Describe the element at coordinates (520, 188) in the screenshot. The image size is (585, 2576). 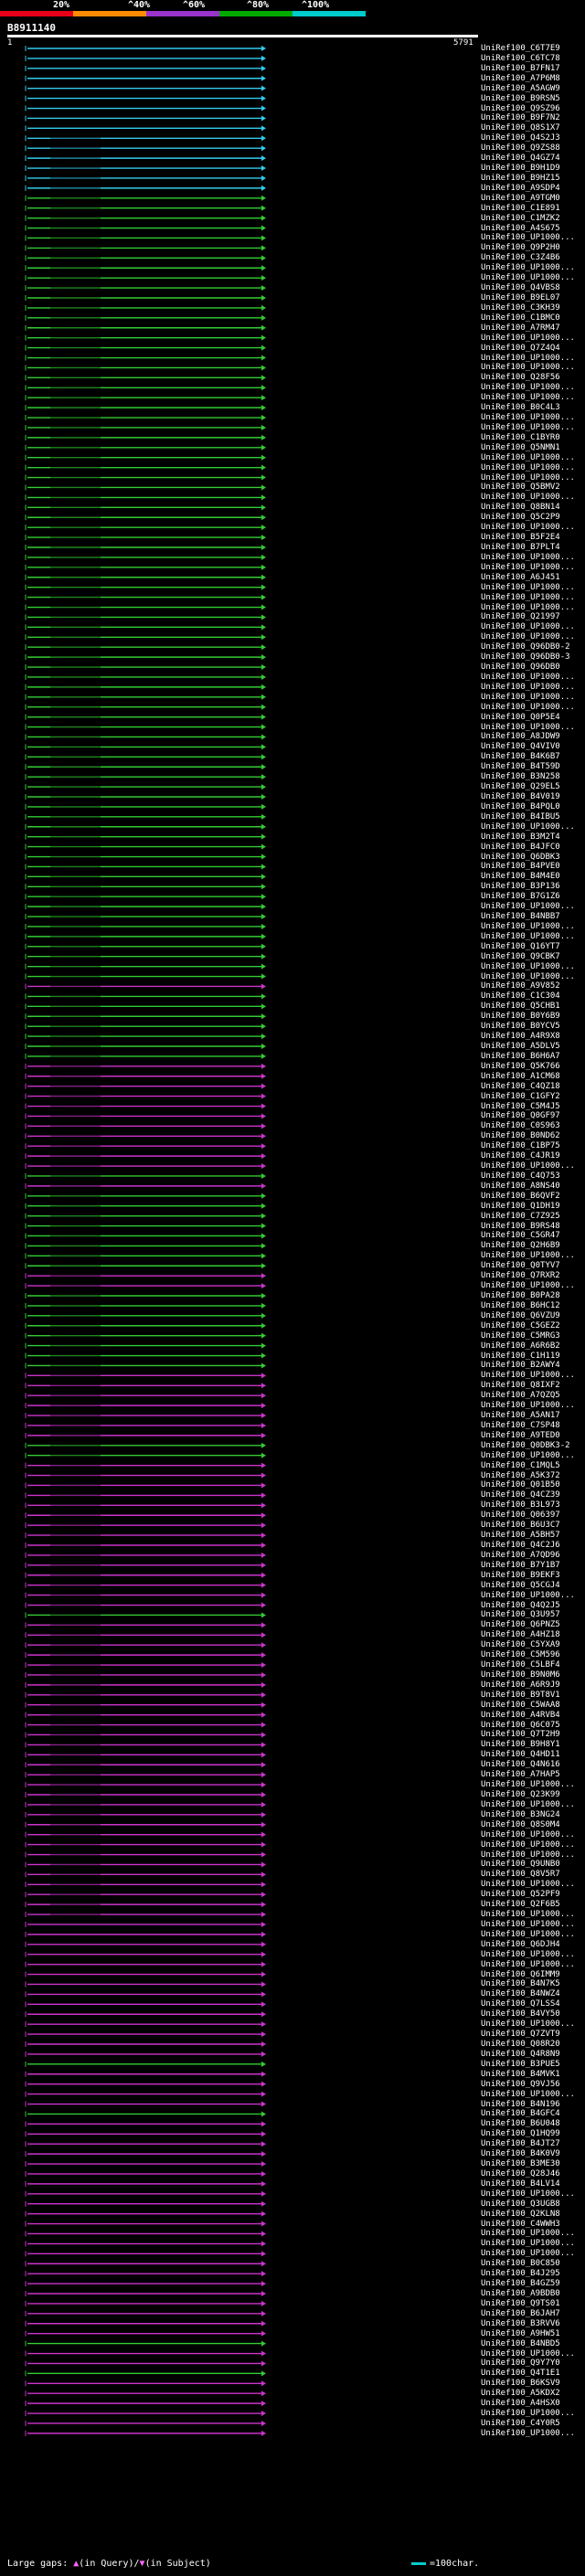
I see `hit-label: UniRef100_A9SDP4` at that location.